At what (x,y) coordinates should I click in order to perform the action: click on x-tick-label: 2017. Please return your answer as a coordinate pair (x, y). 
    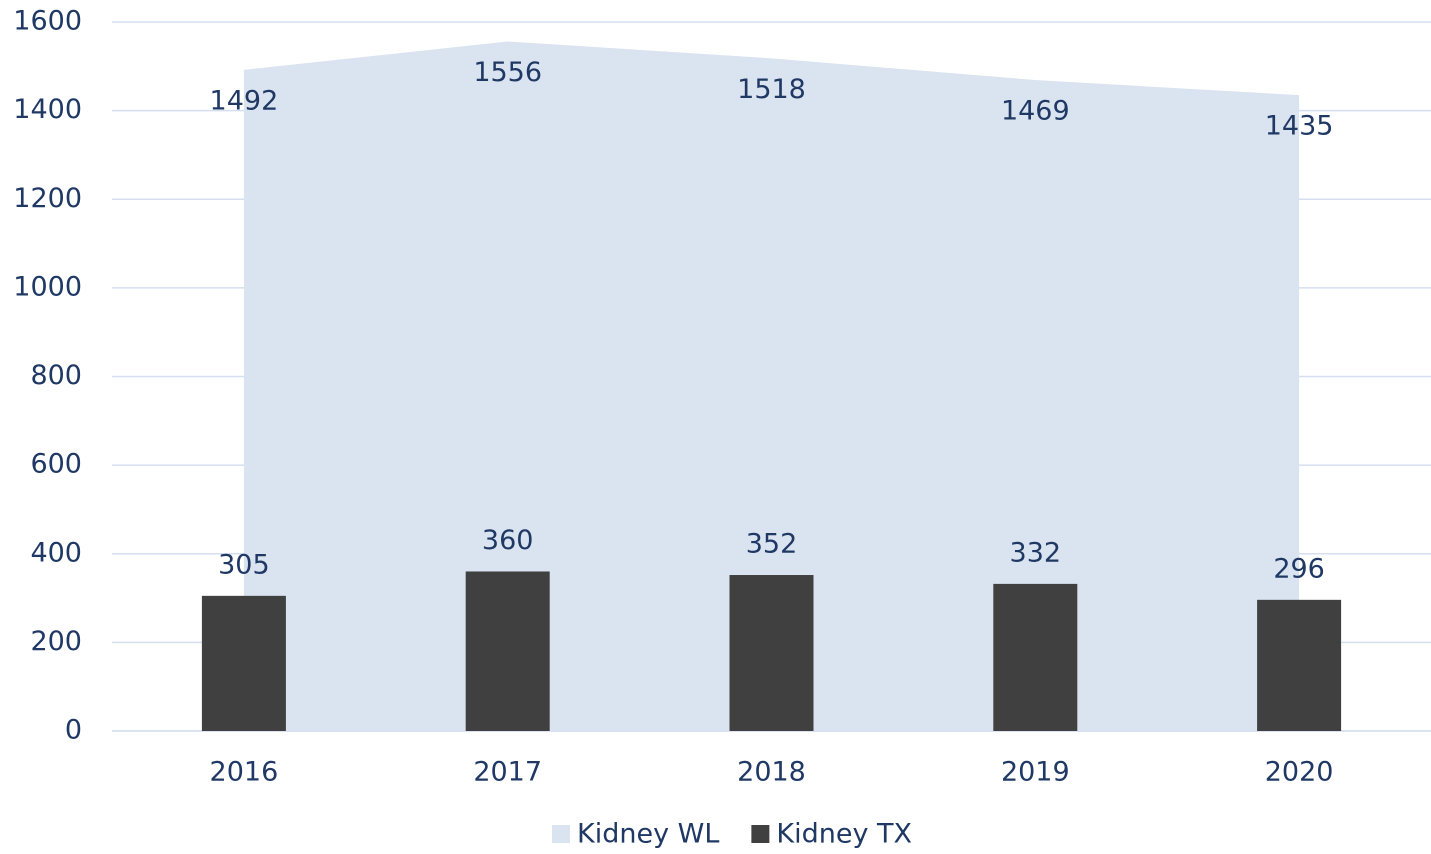
    Looking at the image, I should click on (507, 772).